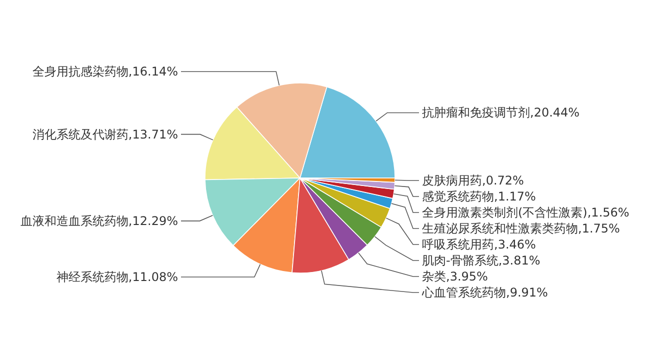  I want to click on slice-label: 生殖泌尿系统和性激素类药物,1.75%, so click(521, 228).